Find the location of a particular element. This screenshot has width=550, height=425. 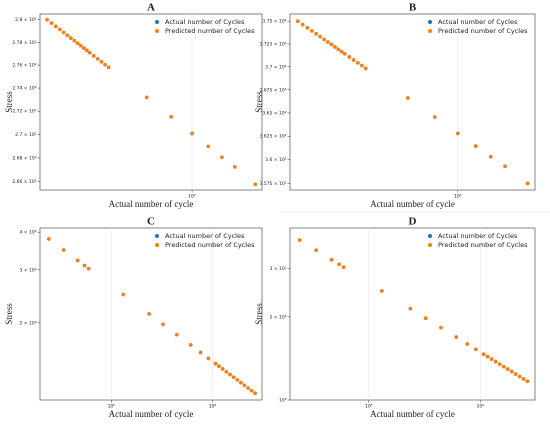

panel-title: D is located at coordinates (413, 222).